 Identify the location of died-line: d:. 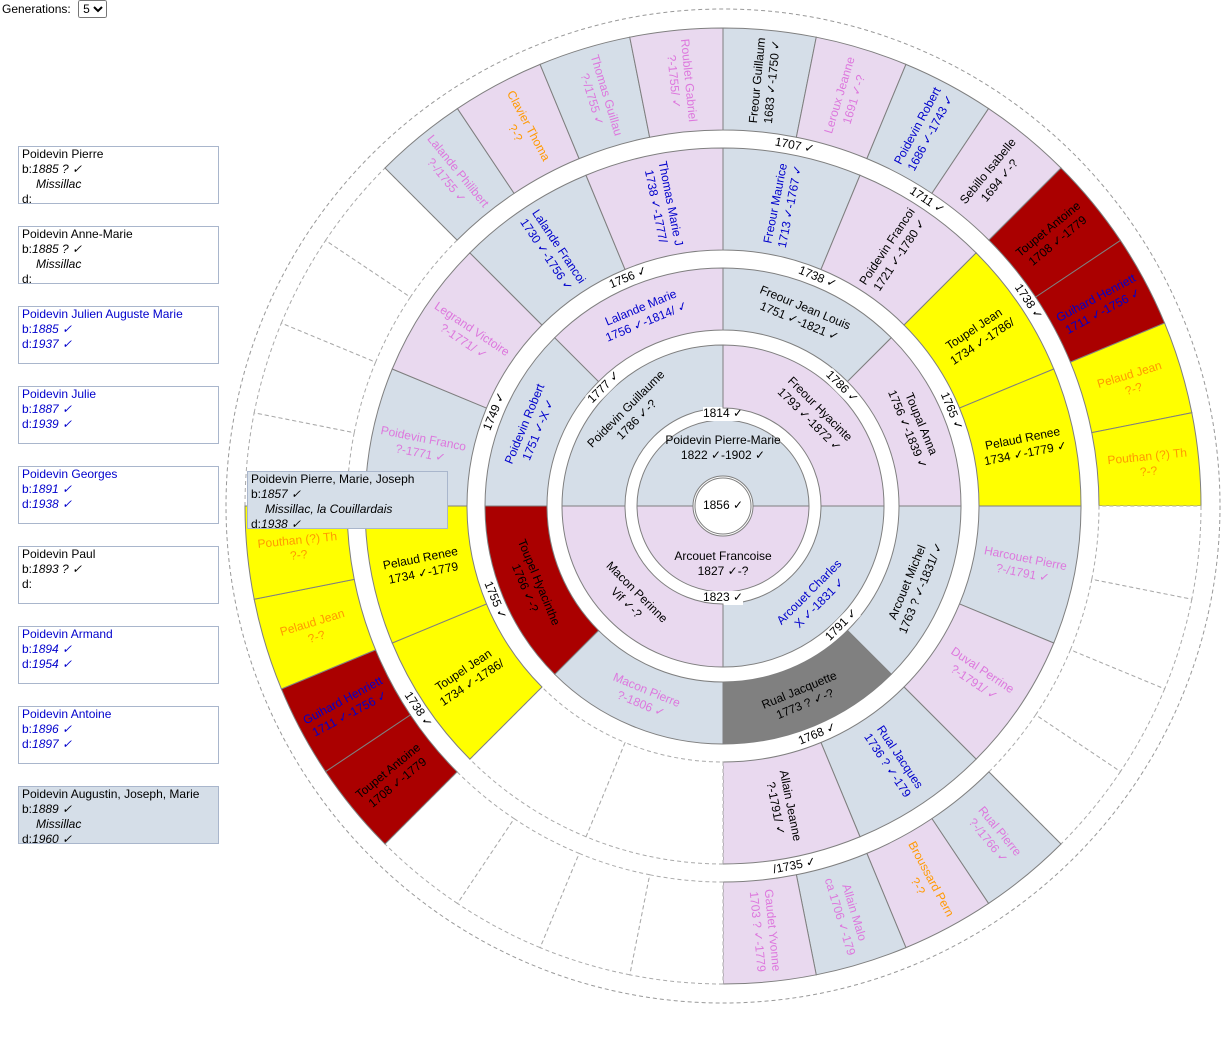
(120, 277).